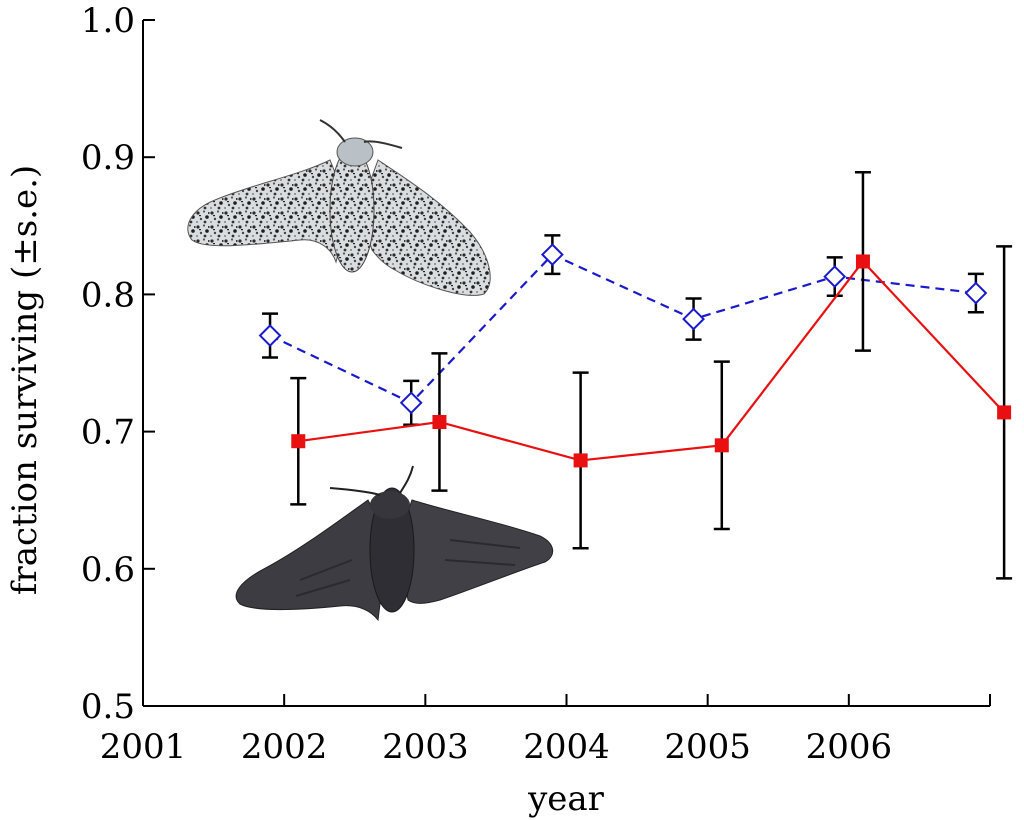  I want to click on y-tick-label: 0.7, so click(108, 433).